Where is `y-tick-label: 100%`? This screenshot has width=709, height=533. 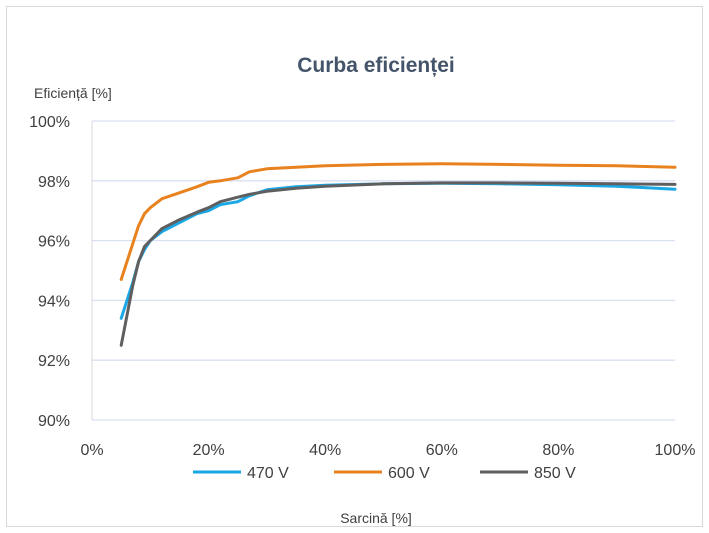 y-tick-label: 100% is located at coordinates (49, 122).